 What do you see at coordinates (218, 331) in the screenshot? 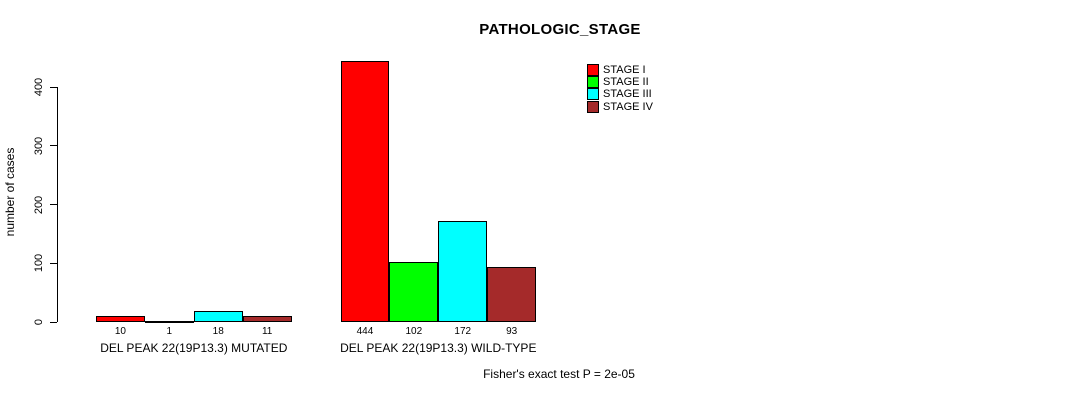
I see `bar-value-label: 18` at bounding box center [218, 331].